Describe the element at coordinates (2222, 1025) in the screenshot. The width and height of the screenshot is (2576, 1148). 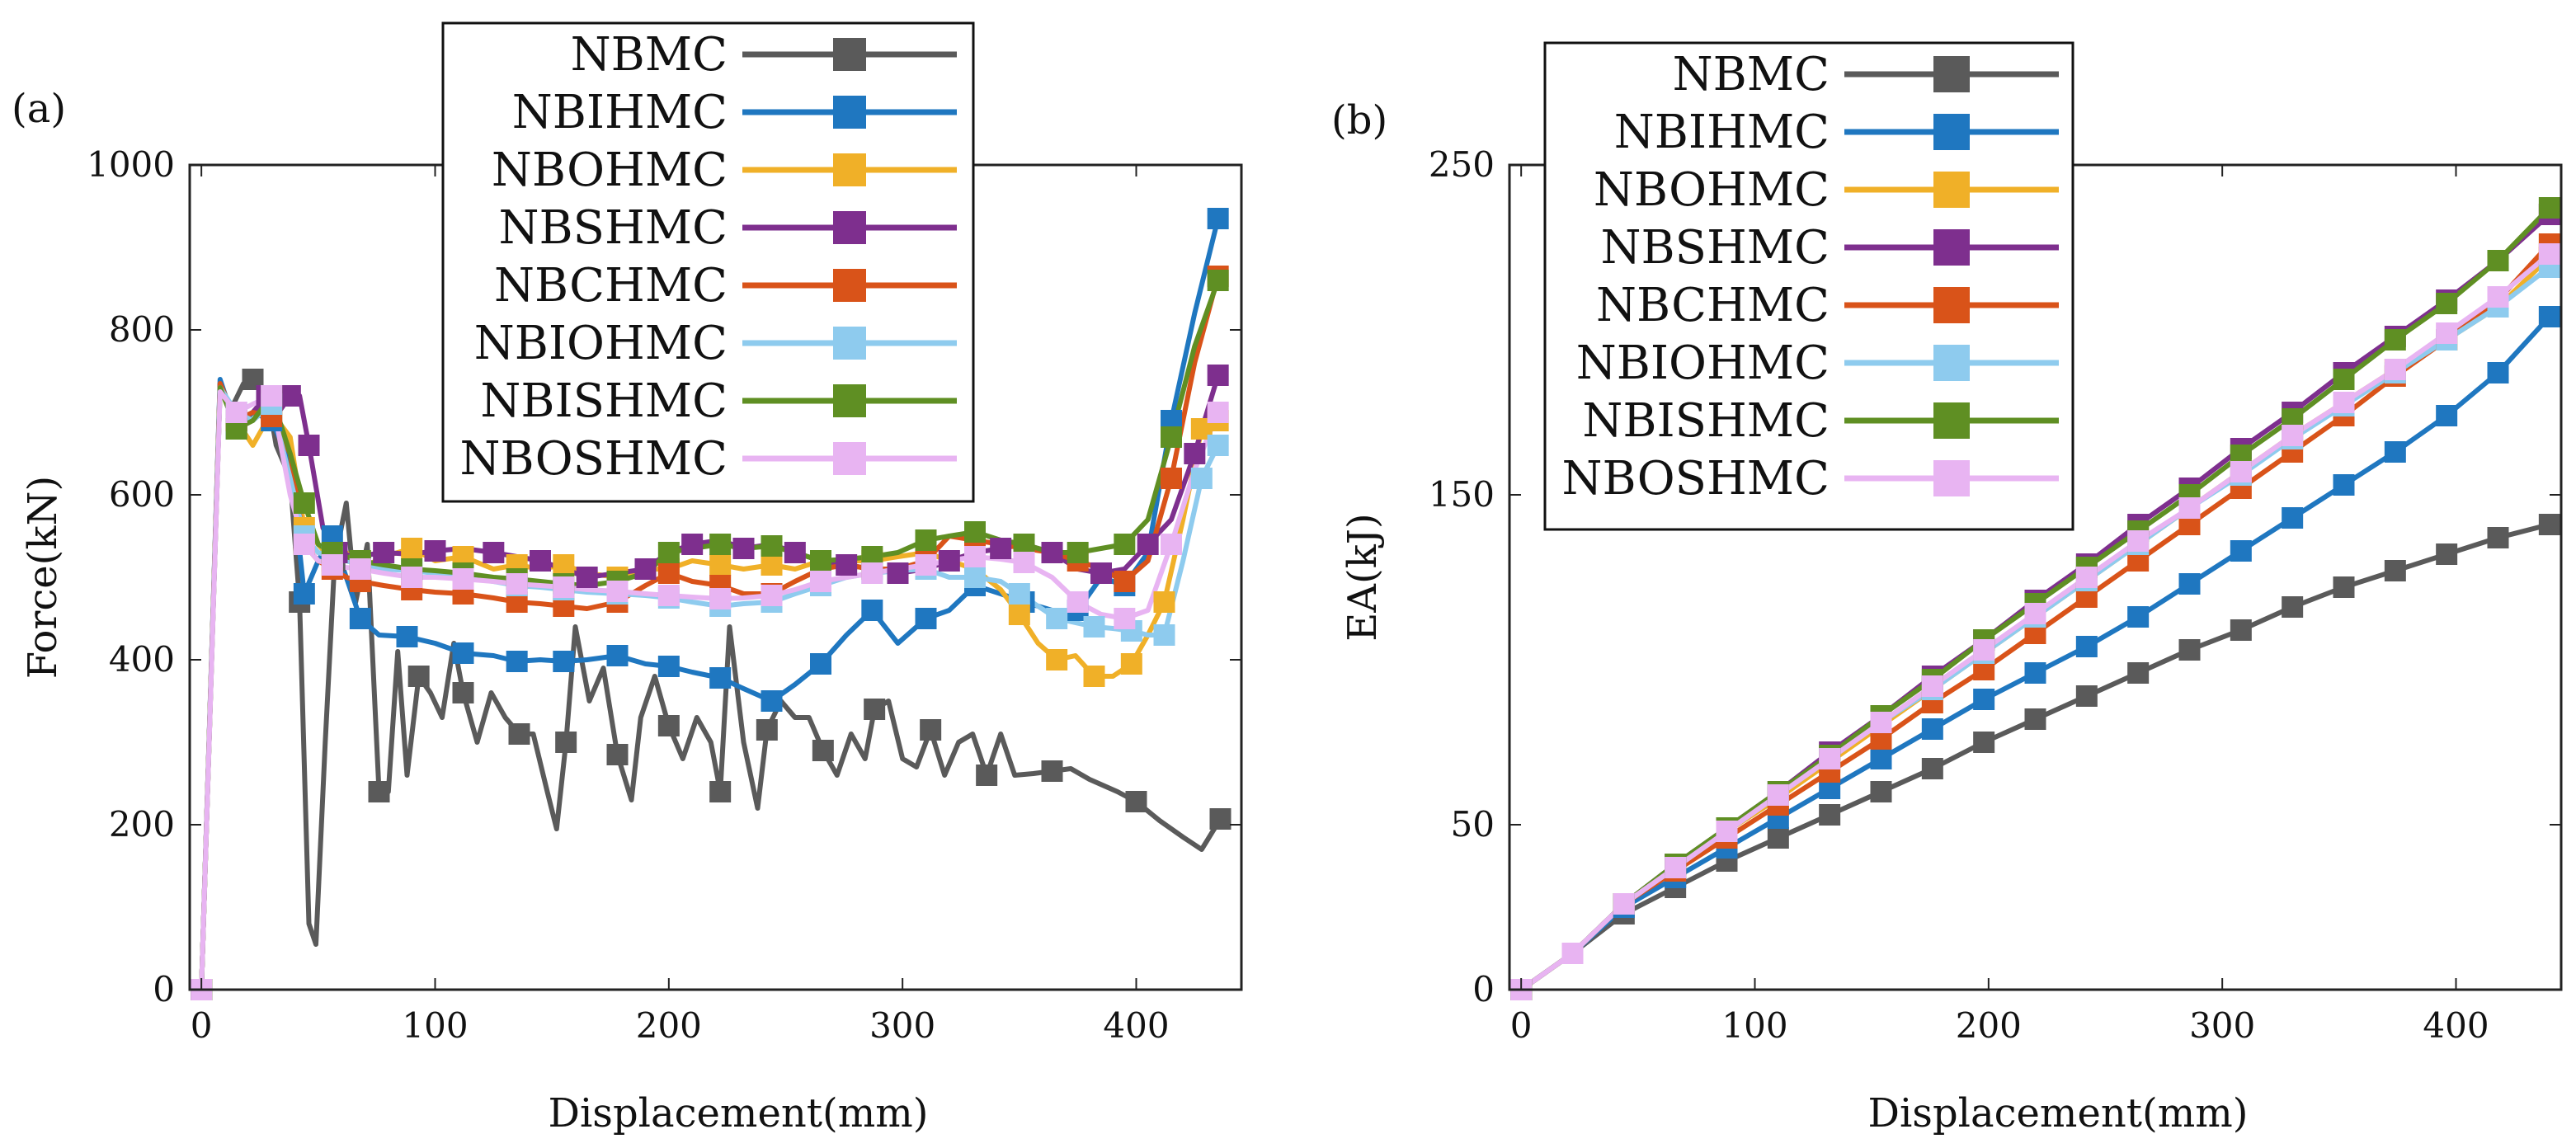
I see `x-tick-label: 300` at that location.